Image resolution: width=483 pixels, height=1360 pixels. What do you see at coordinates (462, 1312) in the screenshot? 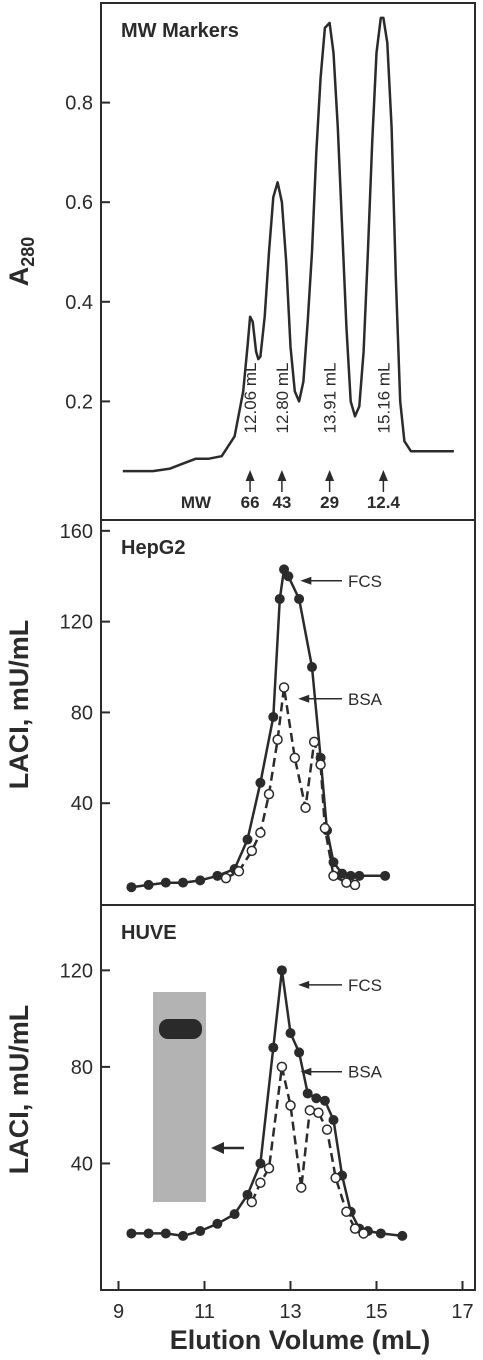
I see `x-tick-label: 17` at bounding box center [462, 1312].